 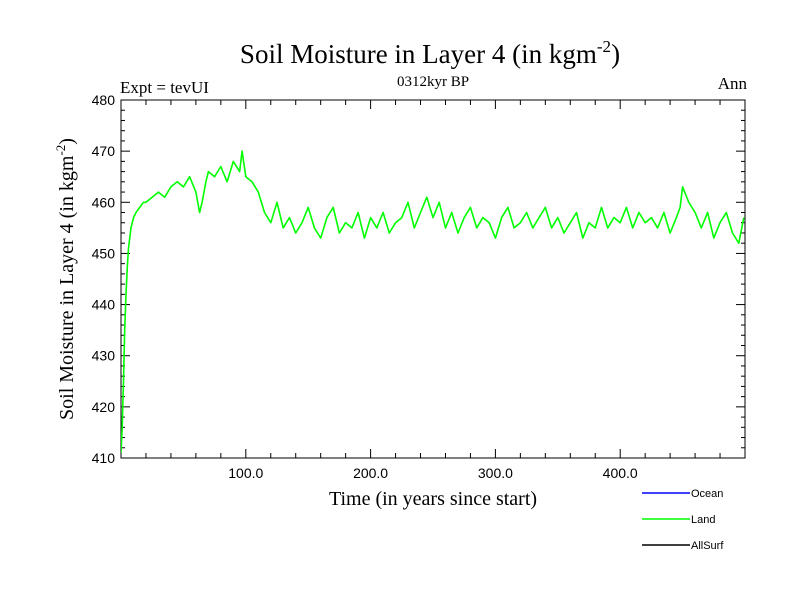 What do you see at coordinates (707, 546) in the screenshot?
I see `legend-label-allsurf: AllSurf` at bounding box center [707, 546].